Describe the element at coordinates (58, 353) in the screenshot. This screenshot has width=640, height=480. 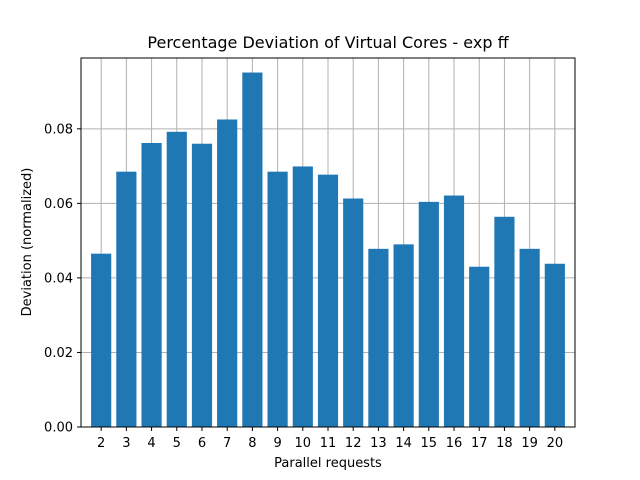
I see `y-tick-label: 0.02` at that location.